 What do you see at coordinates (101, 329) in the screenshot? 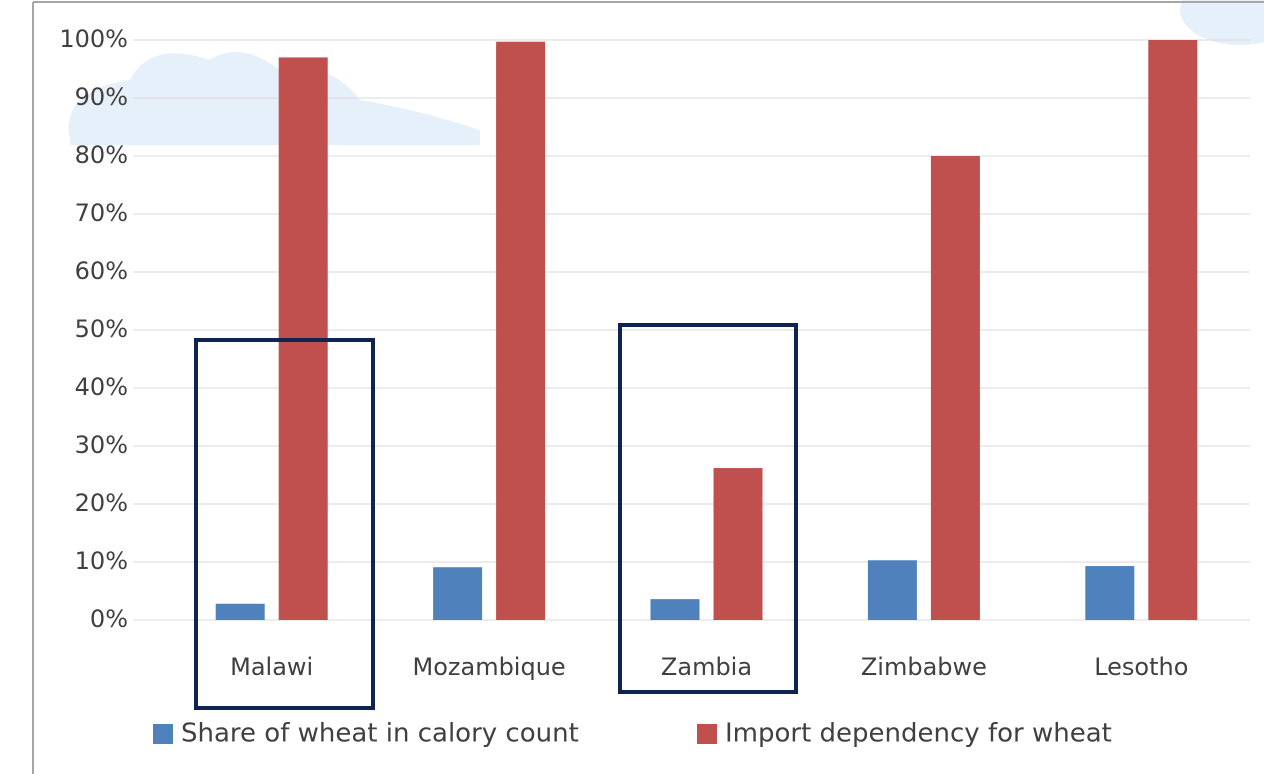
I see `y-tick-label: 50%` at bounding box center [101, 329].